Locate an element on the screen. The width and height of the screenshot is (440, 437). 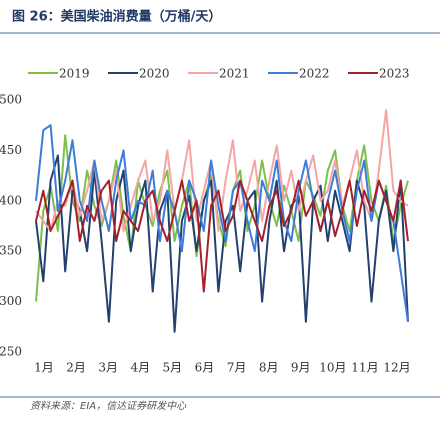
x-tick-label: 2月 is located at coordinates (76, 368).